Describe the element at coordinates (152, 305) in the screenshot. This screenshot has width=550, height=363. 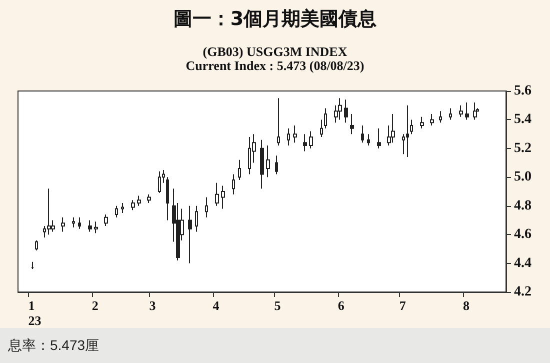
I see `x-tick-label: 3` at that location.